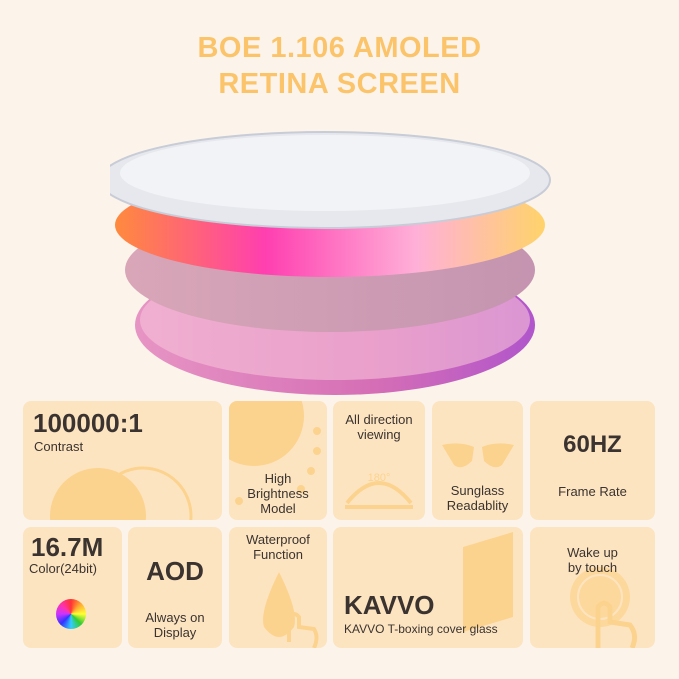 This screenshot has height=679, width=679. I want to click on viewing-angle-icon, so click(379, 495).